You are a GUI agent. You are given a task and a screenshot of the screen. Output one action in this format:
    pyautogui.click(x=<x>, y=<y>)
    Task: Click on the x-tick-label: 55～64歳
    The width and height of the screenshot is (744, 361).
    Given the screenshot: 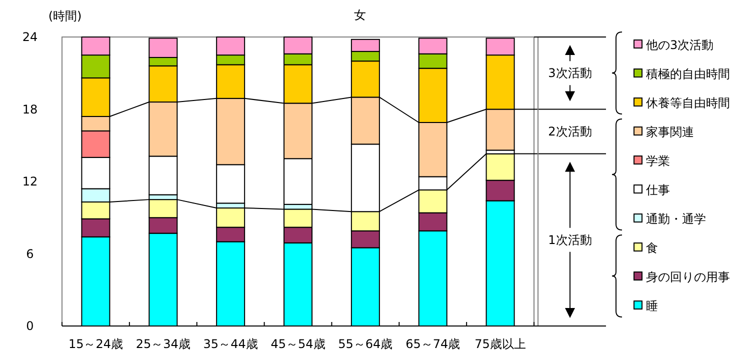 What is the action you would take?
    pyautogui.click(x=365, y=344)
    